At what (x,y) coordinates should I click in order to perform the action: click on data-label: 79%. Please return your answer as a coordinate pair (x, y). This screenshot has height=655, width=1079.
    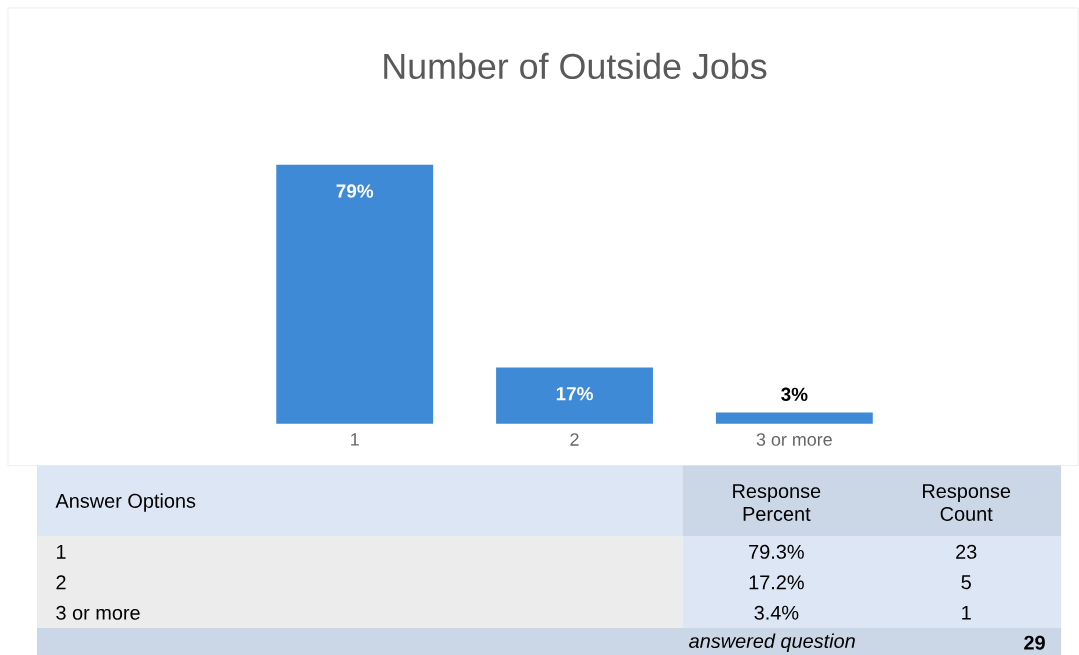
    Looking at the image, I should click on (355, 191).